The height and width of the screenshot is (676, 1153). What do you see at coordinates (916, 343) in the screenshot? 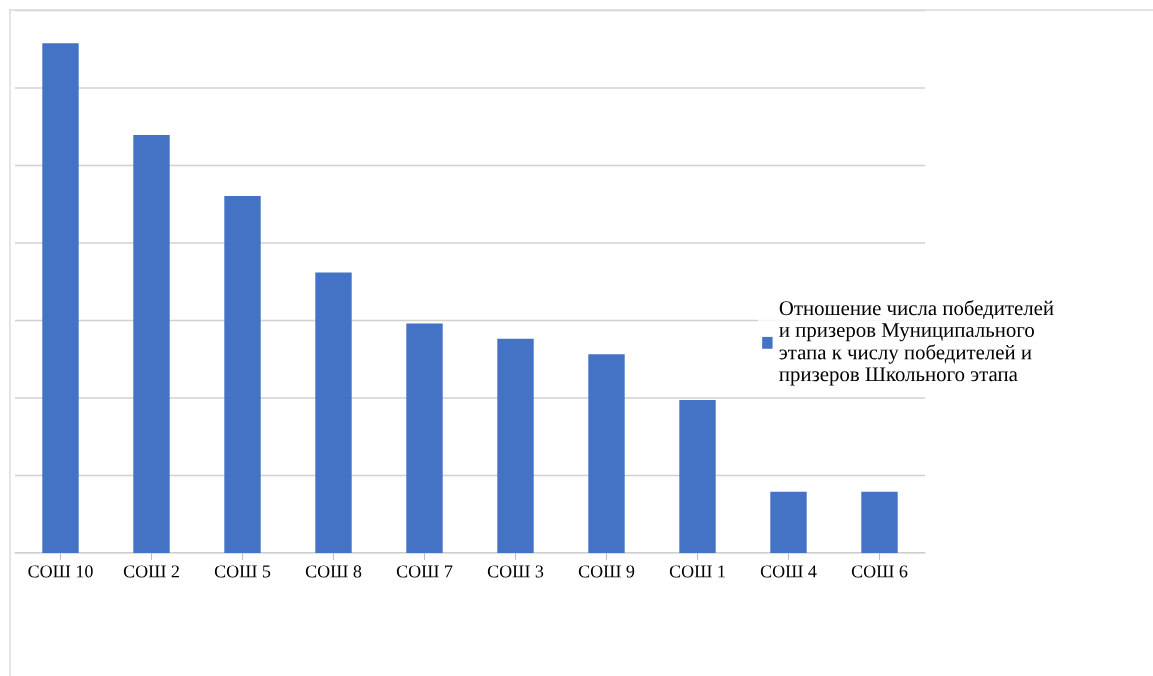
I see `legend-label: Отношение числа победителей и призеров Муниципального этапа к числу победителей и призеров Школьного этапа` at bounding box center [916, 343].